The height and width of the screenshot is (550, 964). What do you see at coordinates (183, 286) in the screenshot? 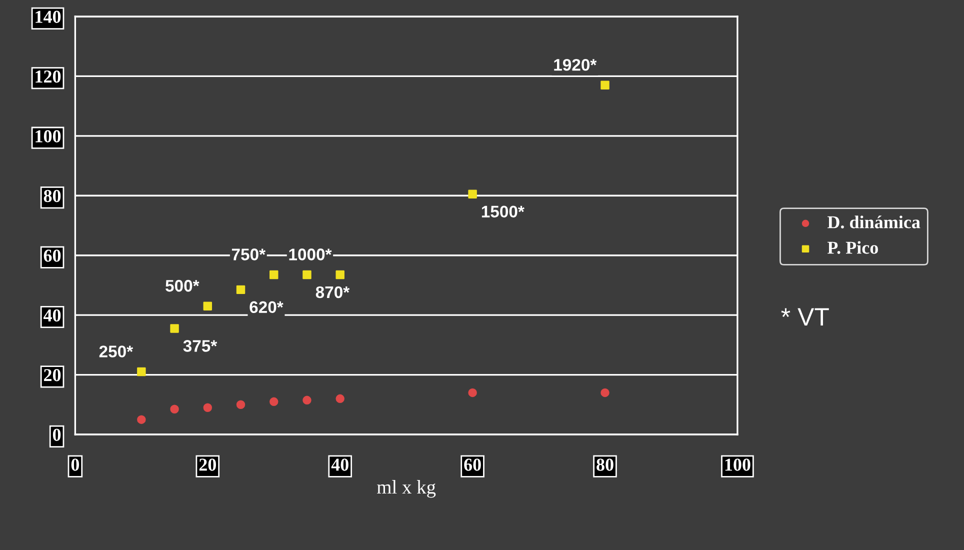
I see `annotation: 500*` at bounding box center [183, 286].